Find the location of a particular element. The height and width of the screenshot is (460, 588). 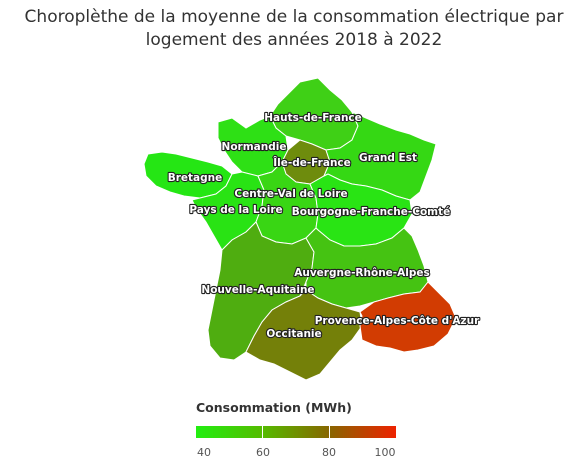

legend-label-40: 40 is located at coordinates (204, 452).